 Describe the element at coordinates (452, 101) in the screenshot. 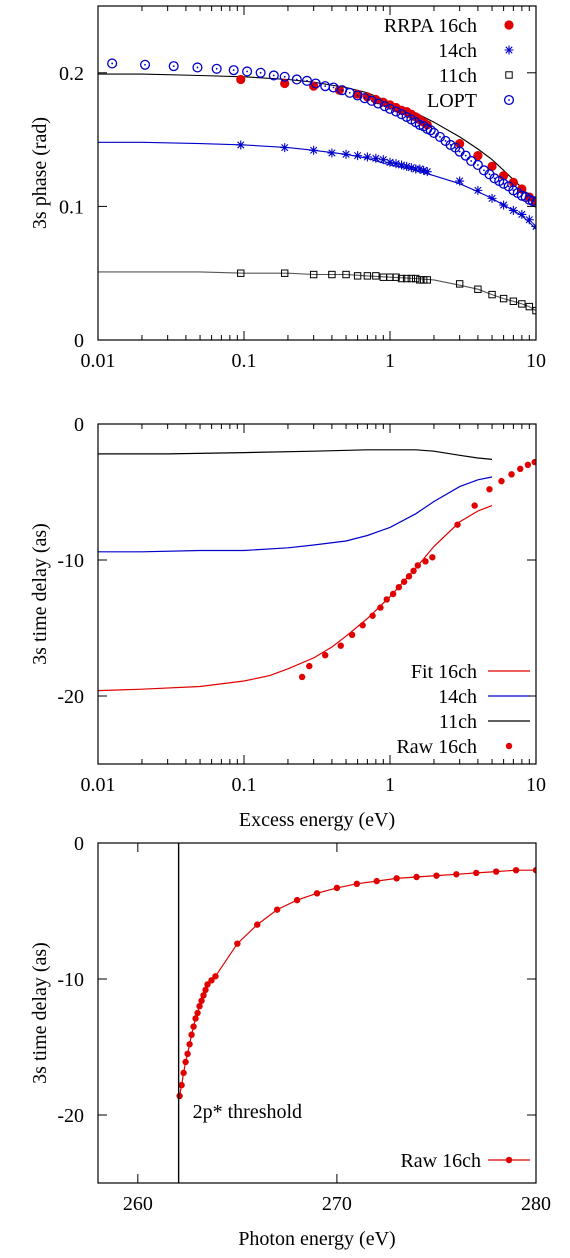

I see `legend-label: LOPT` at that location.